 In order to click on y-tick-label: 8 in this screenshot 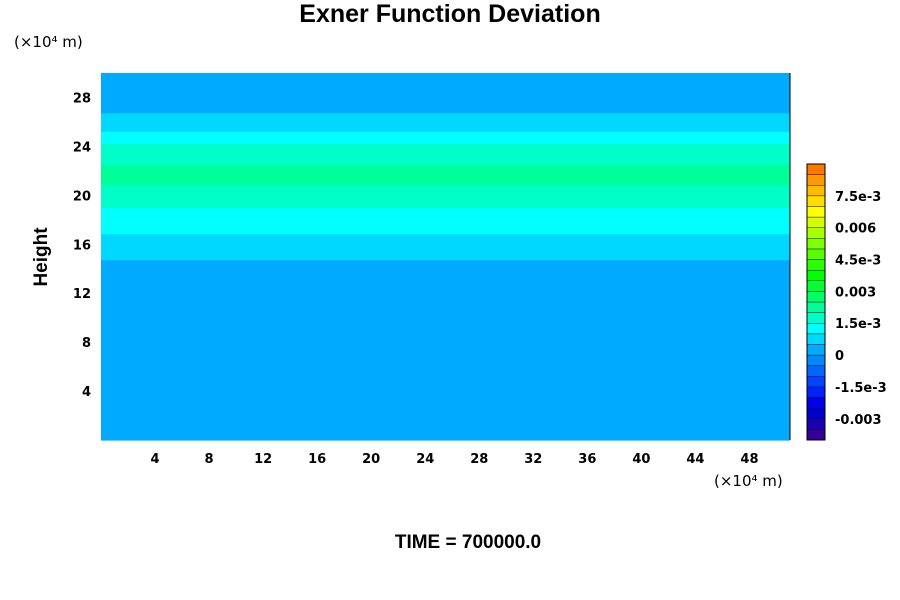, I will do `click(86, 343)`.